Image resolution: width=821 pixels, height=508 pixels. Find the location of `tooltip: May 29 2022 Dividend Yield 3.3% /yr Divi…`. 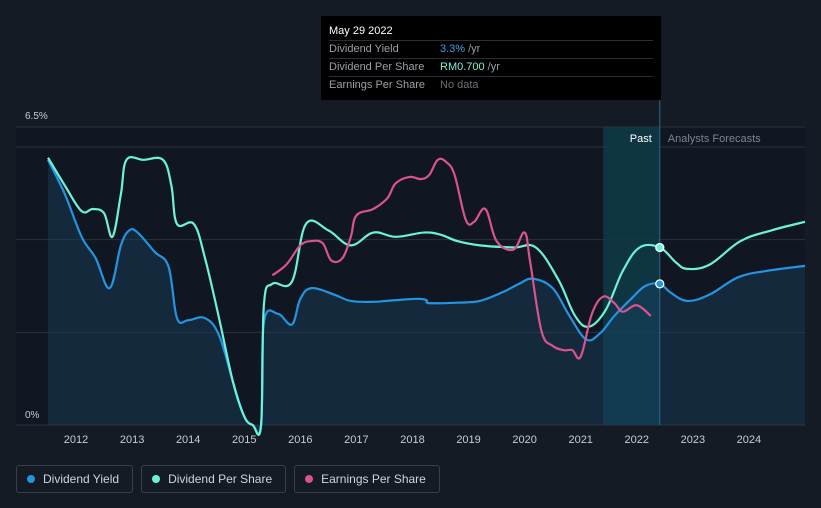

tooltip: May 29 2022 Dividend Yield 3.3% /yr Divi… is located at coordinates (491, 58).